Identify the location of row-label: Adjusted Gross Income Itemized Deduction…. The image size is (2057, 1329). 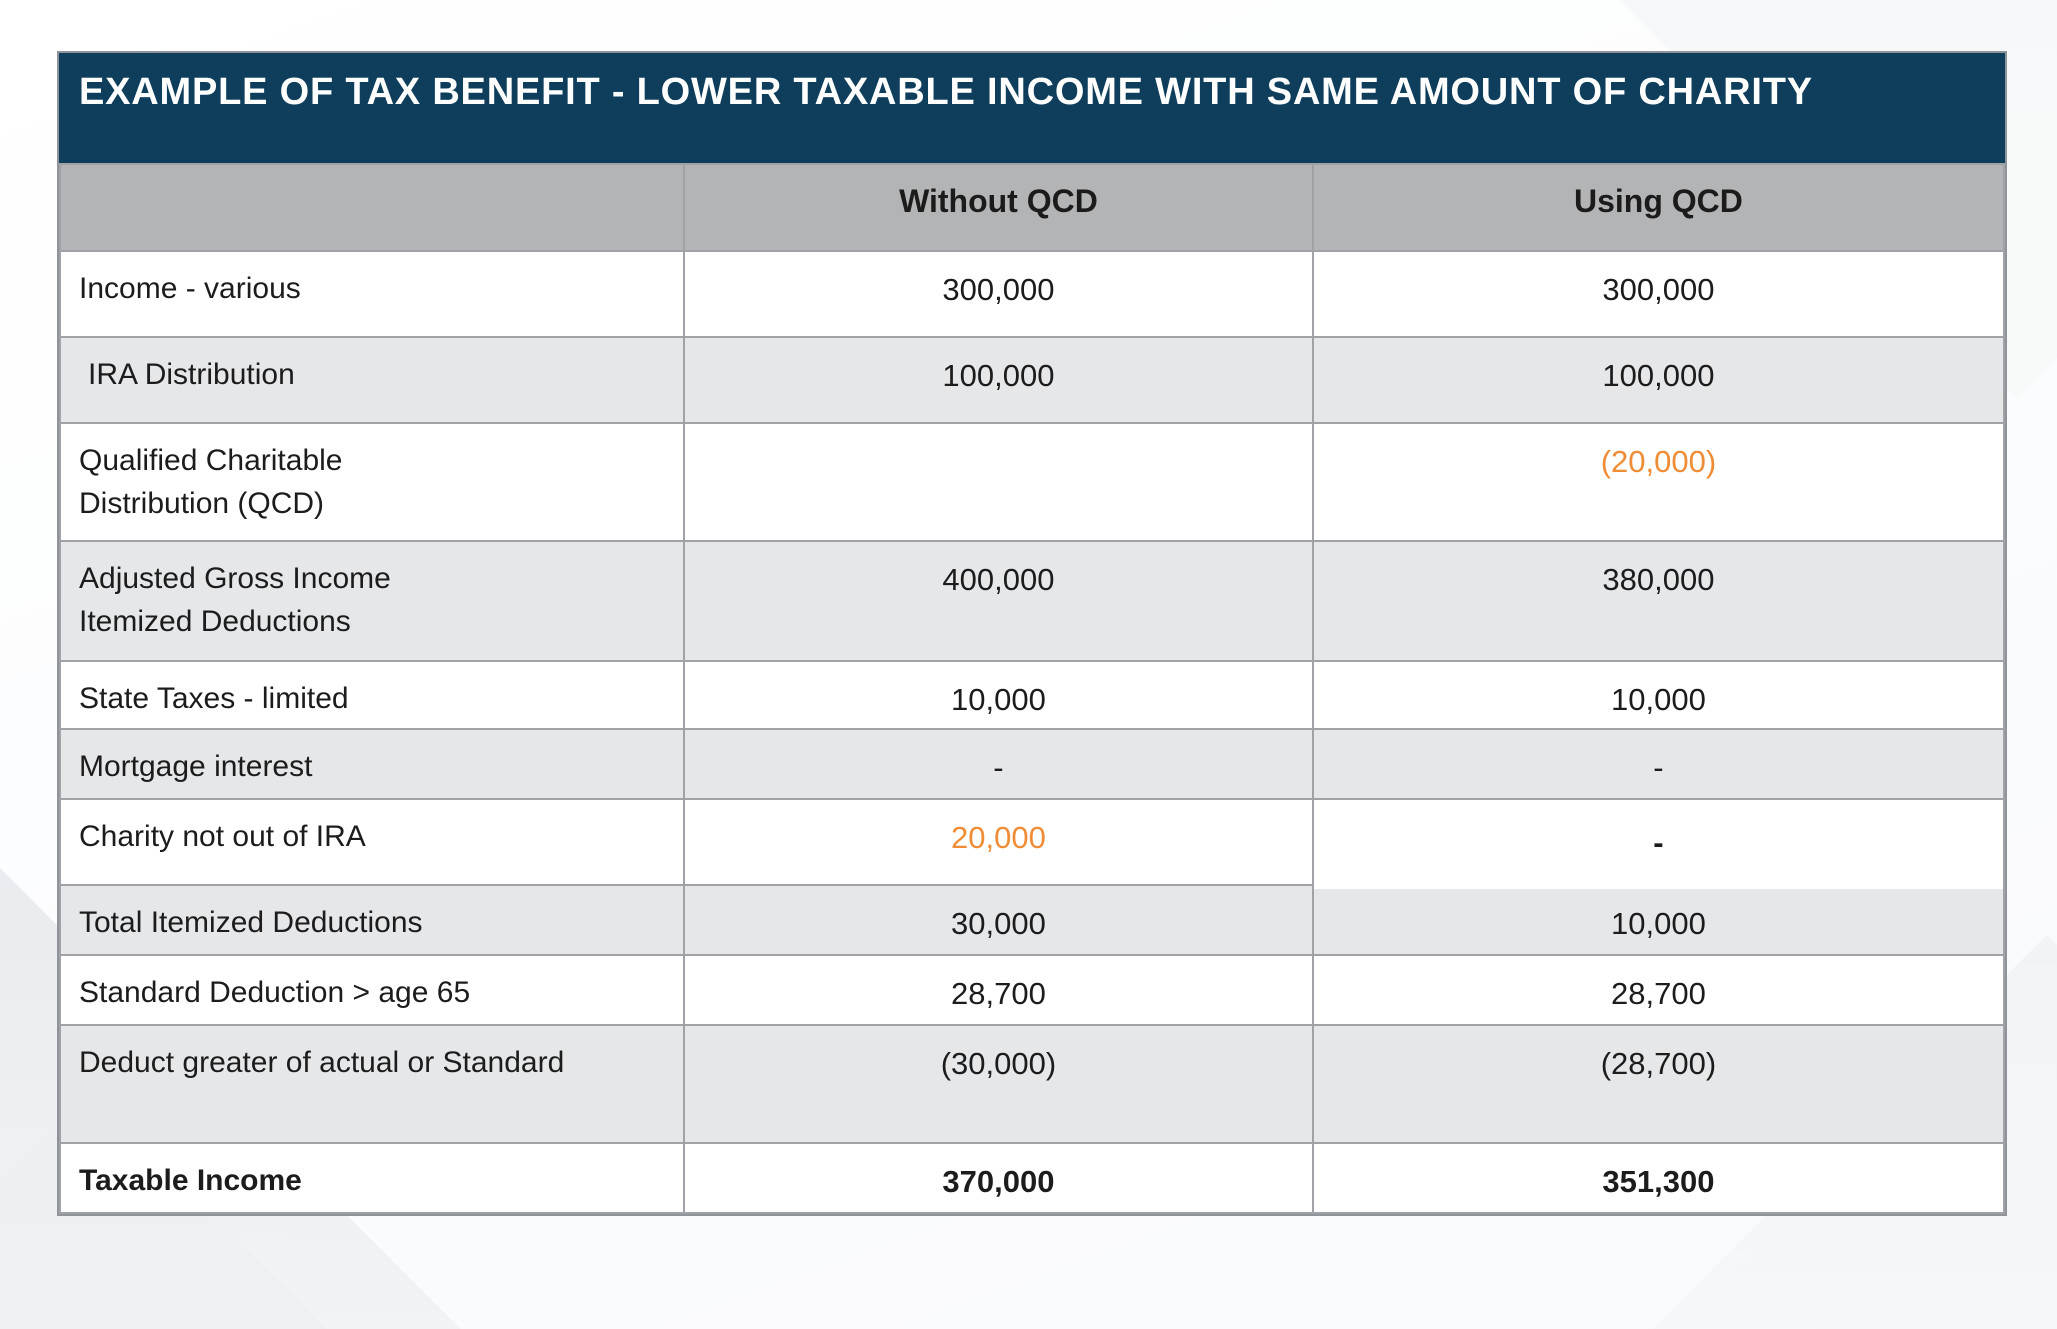
(372, 601).